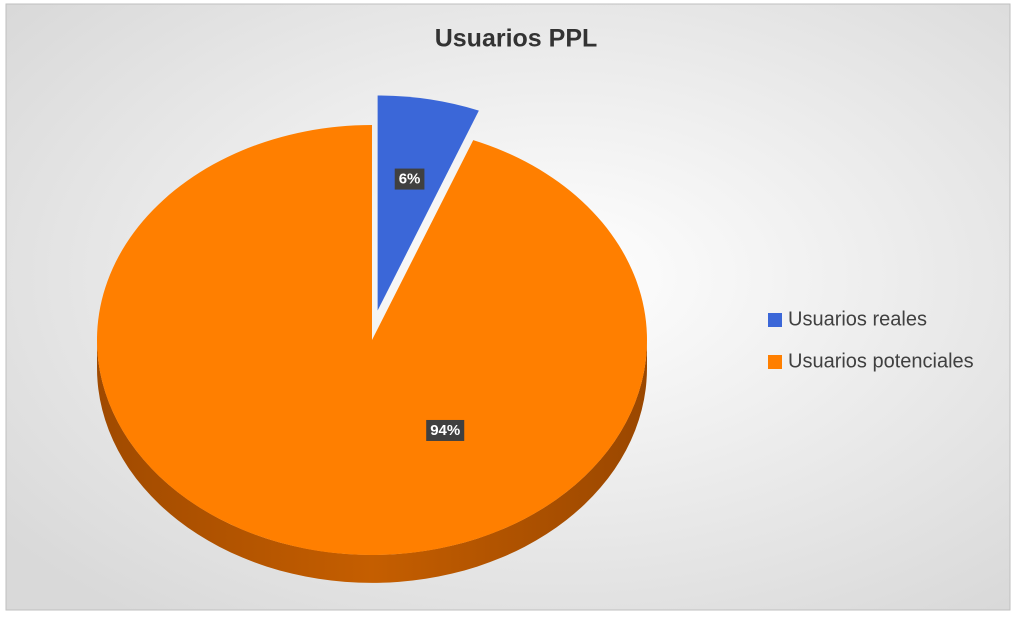 The width and height of the screenshot is (1016, 625). Describe the element at coordinates (857, 319) in the screenshot. I see `legend-label: Usuarios reales` at that location.